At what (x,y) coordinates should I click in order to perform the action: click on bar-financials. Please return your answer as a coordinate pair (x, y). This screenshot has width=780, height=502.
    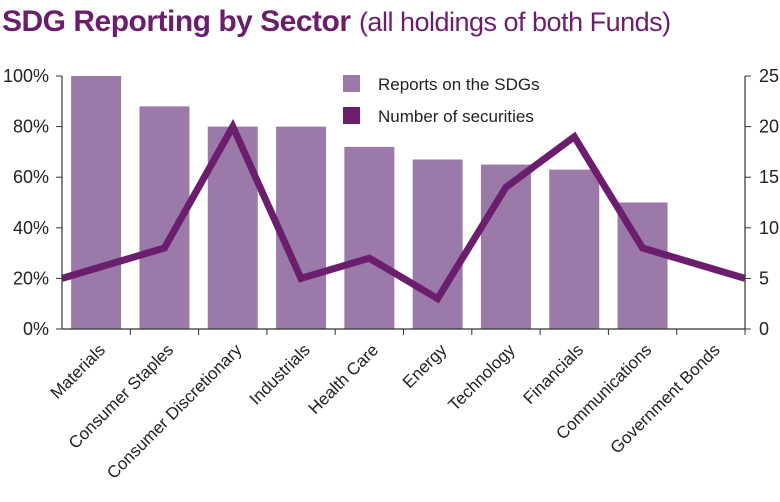
    Looking at the image, I should click on (574, 249).